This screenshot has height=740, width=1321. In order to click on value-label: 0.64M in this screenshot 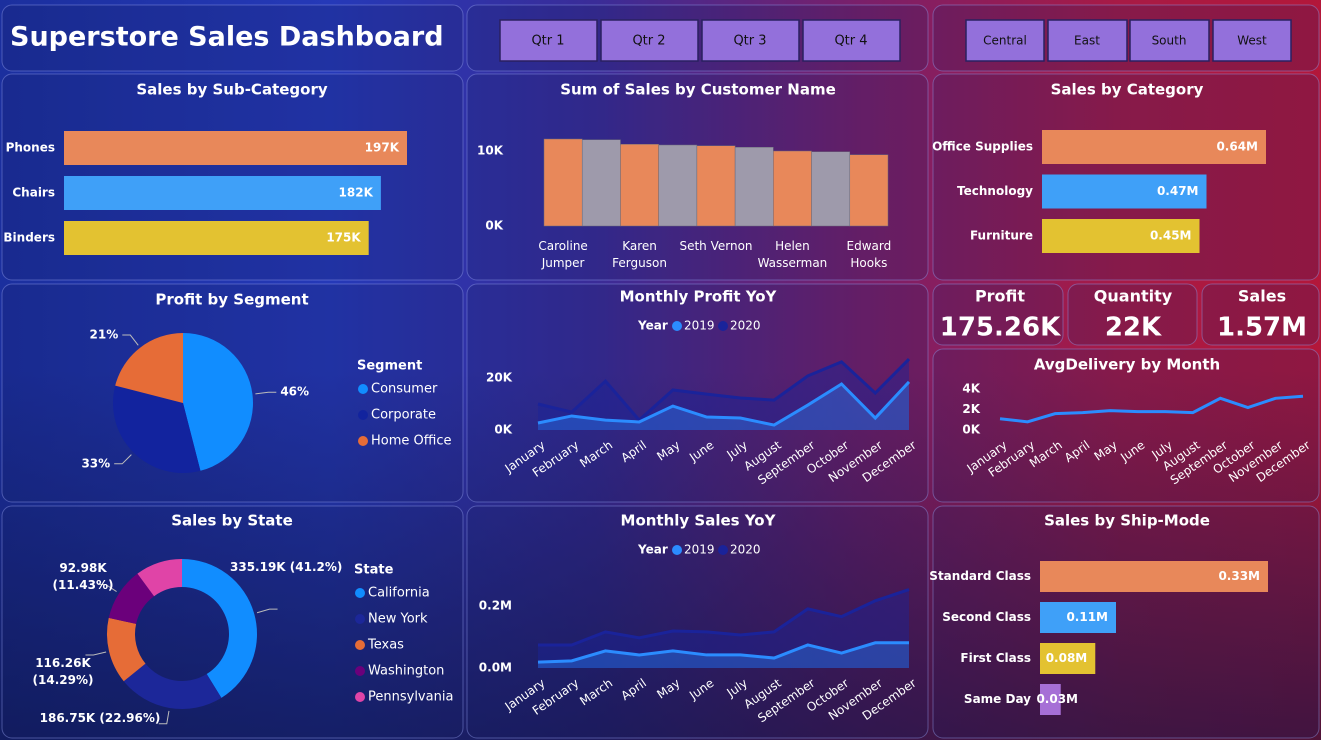, I will do `click(1237, 147)`.